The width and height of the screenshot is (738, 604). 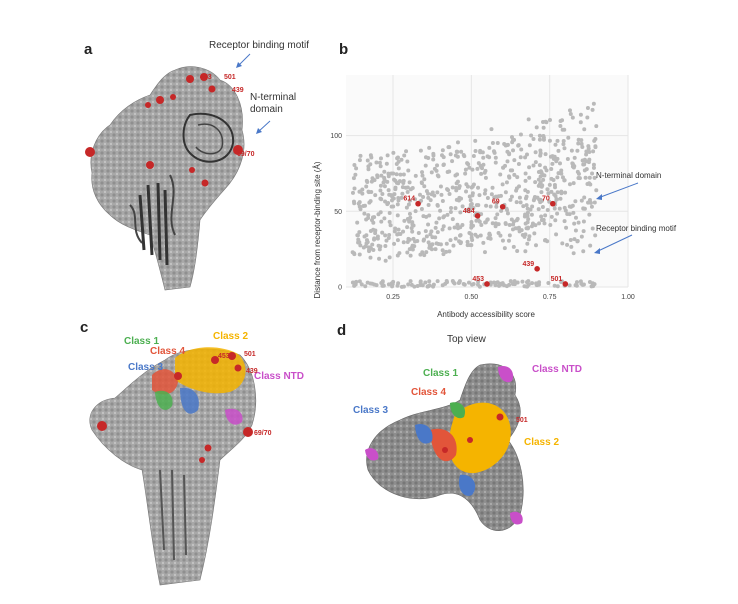 I want to click on panel-c-structure, so click(x=173, y=466).